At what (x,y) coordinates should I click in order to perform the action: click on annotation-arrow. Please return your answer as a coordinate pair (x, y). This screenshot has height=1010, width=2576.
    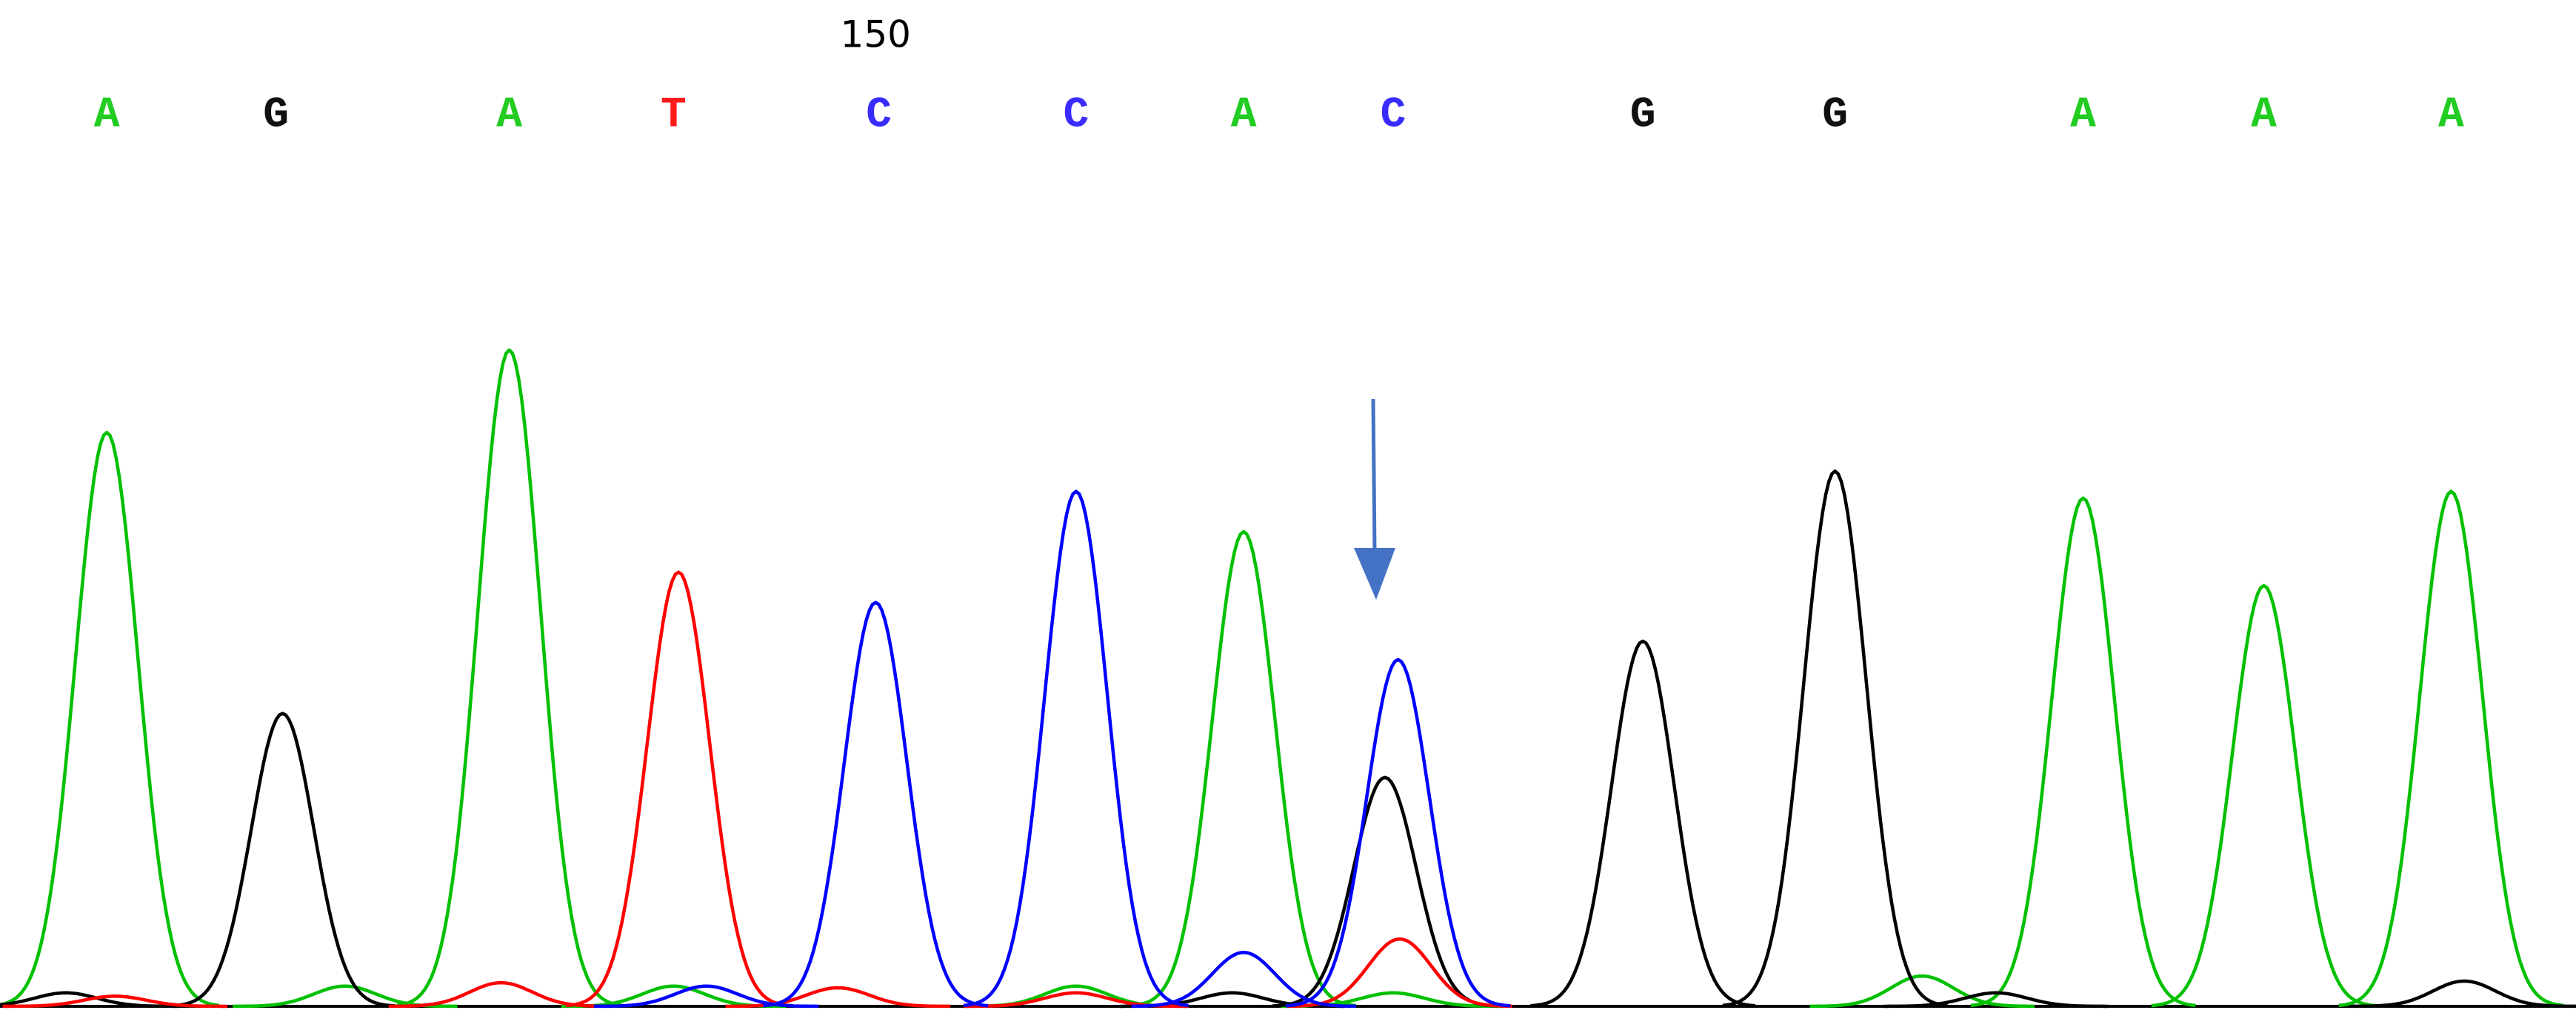
    Looking at the image, I should click on (1374, 499).